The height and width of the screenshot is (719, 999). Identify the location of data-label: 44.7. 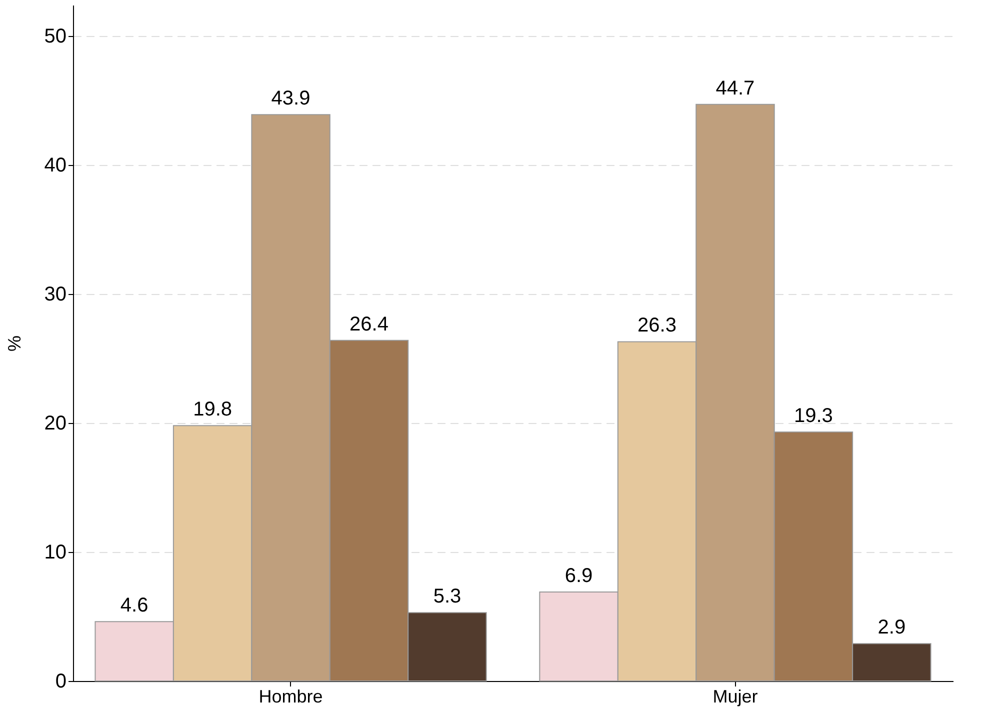
(735, 88).